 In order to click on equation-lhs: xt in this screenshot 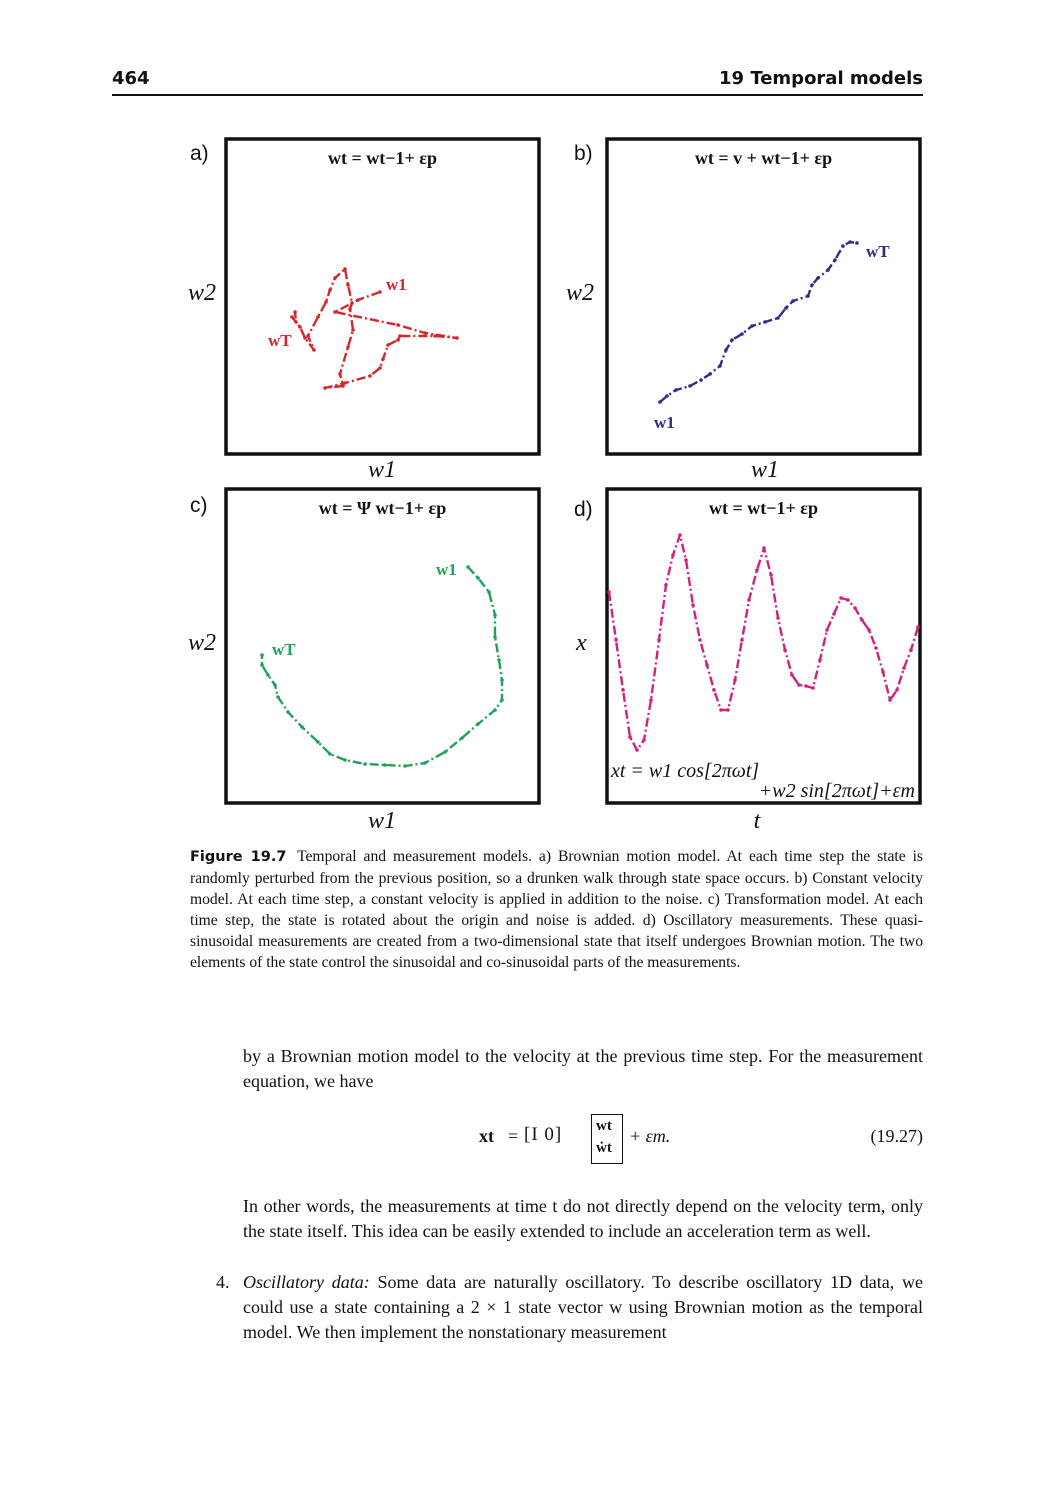, I will do `click(486, 1136)`.